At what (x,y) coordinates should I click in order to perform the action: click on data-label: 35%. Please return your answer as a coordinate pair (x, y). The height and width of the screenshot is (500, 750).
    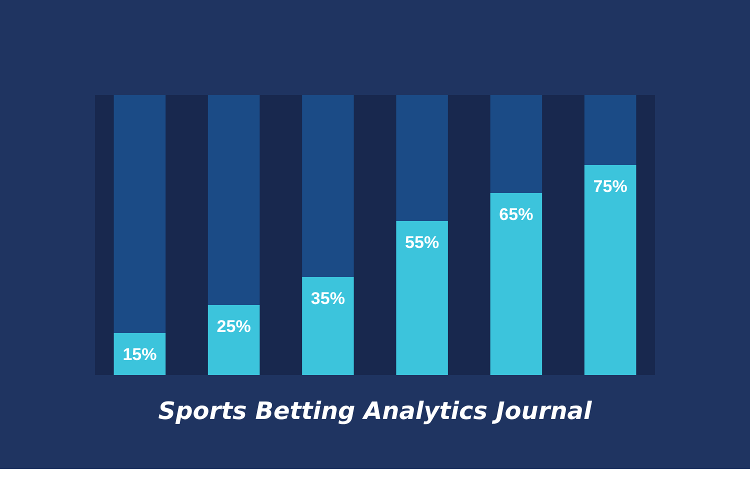
    Looking at the image, I should click on (327, 298).